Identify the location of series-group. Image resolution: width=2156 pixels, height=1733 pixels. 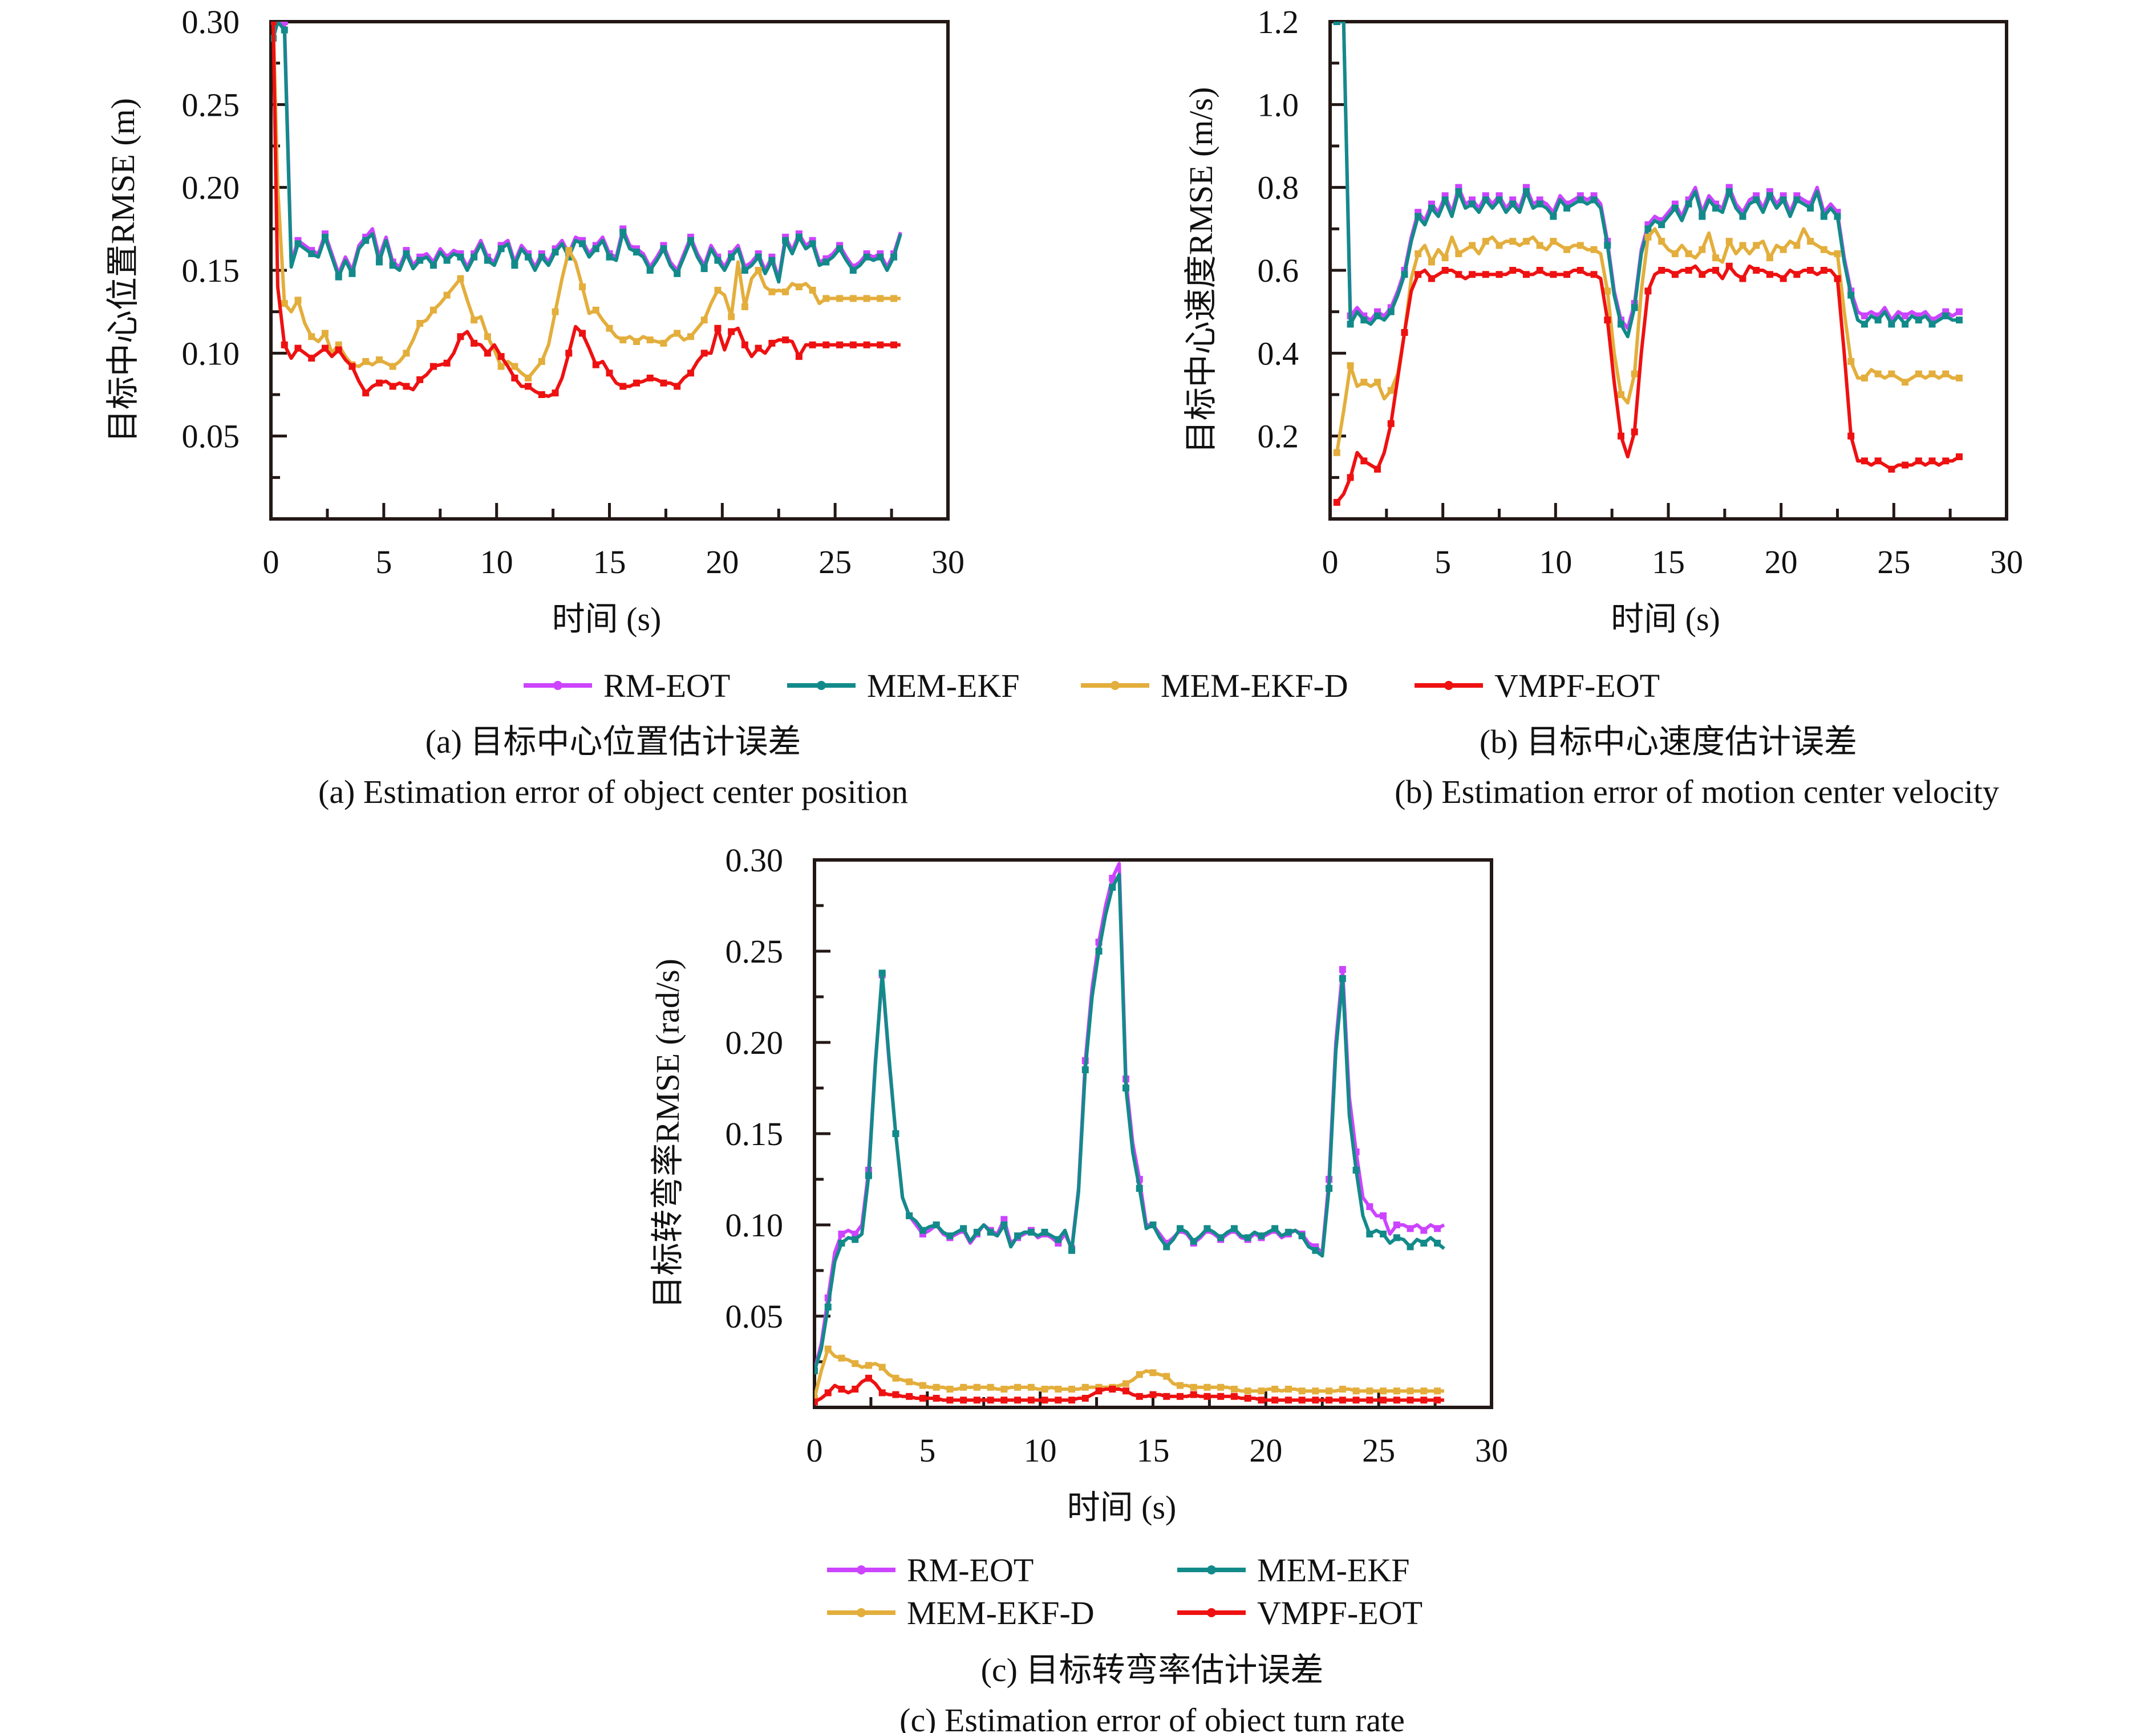
(587, 210).